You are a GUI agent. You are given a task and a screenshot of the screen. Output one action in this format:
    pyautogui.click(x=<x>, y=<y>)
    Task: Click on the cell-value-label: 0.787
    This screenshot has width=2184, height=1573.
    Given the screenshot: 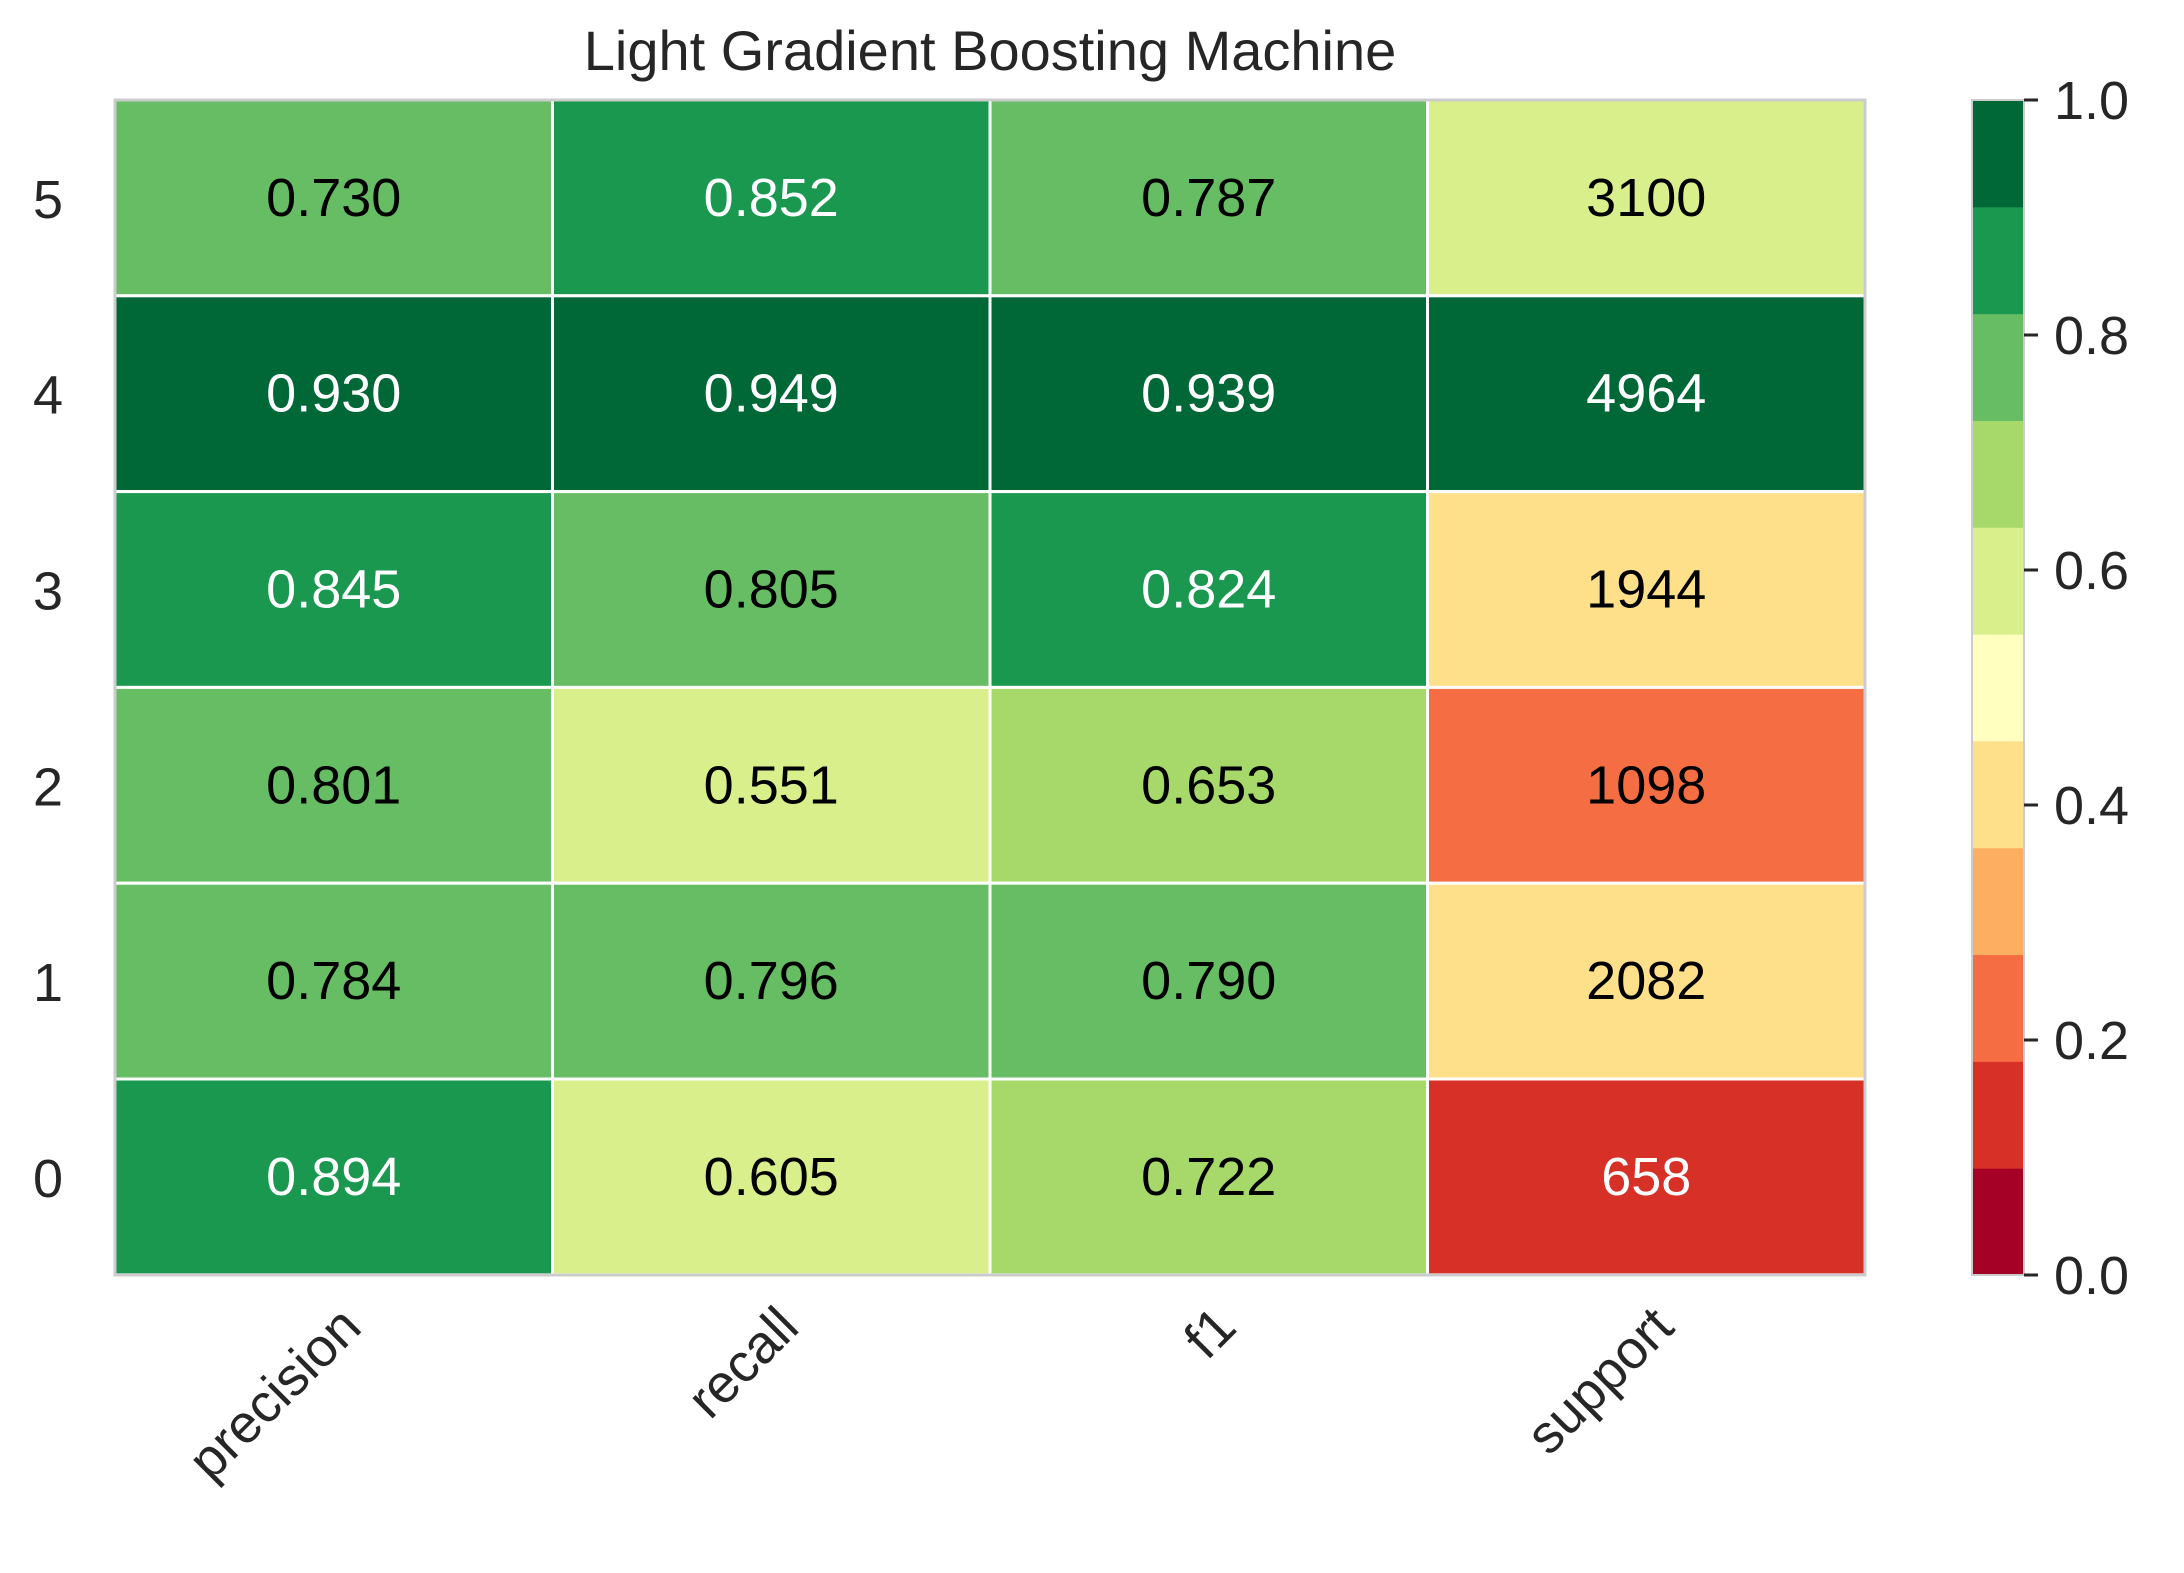 What is the action you would take?
    pyautogui.click(x=1208, y=198)
    